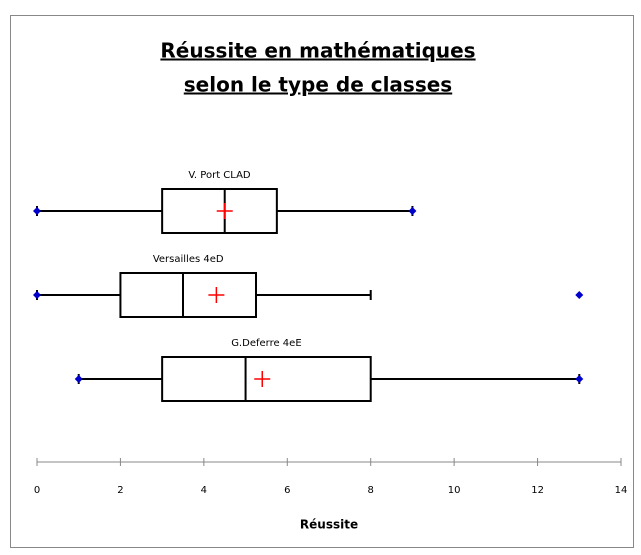 Image resolution: width=641 pixels, height=555 pixels. What do you see at coordinates (329, 525) in the screenshot?
I see `x-axis-label: Réussite` at bounding box center [329, 525].